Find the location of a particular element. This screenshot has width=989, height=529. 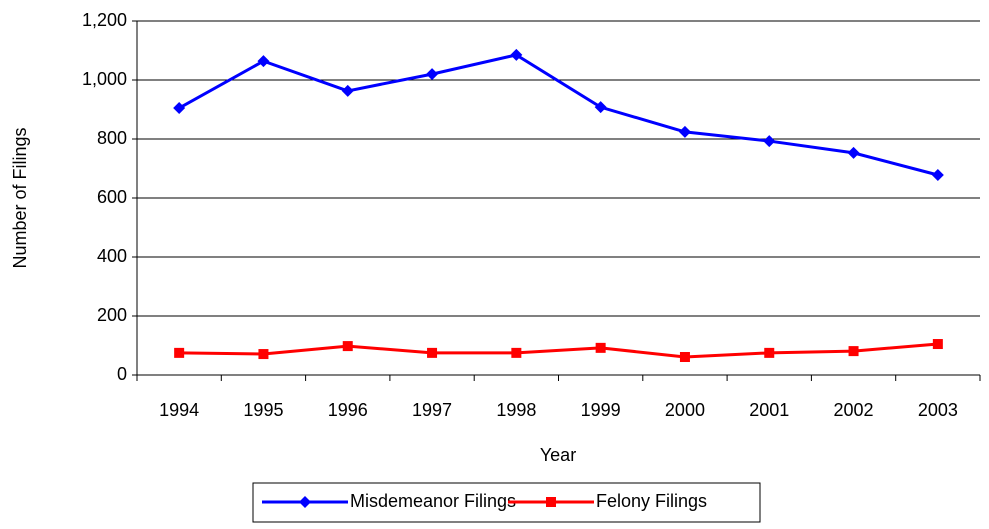

x-tick-label: 1999 is located at coordinates (601, 410).